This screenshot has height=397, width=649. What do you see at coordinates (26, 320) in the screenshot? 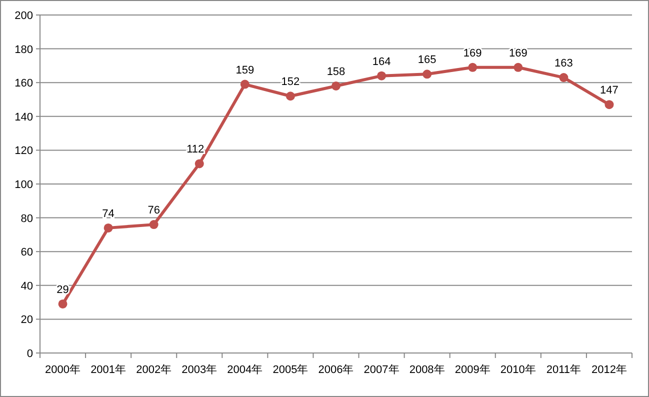
I see `y-tick-label: 20` at bounding box center [26, 320].